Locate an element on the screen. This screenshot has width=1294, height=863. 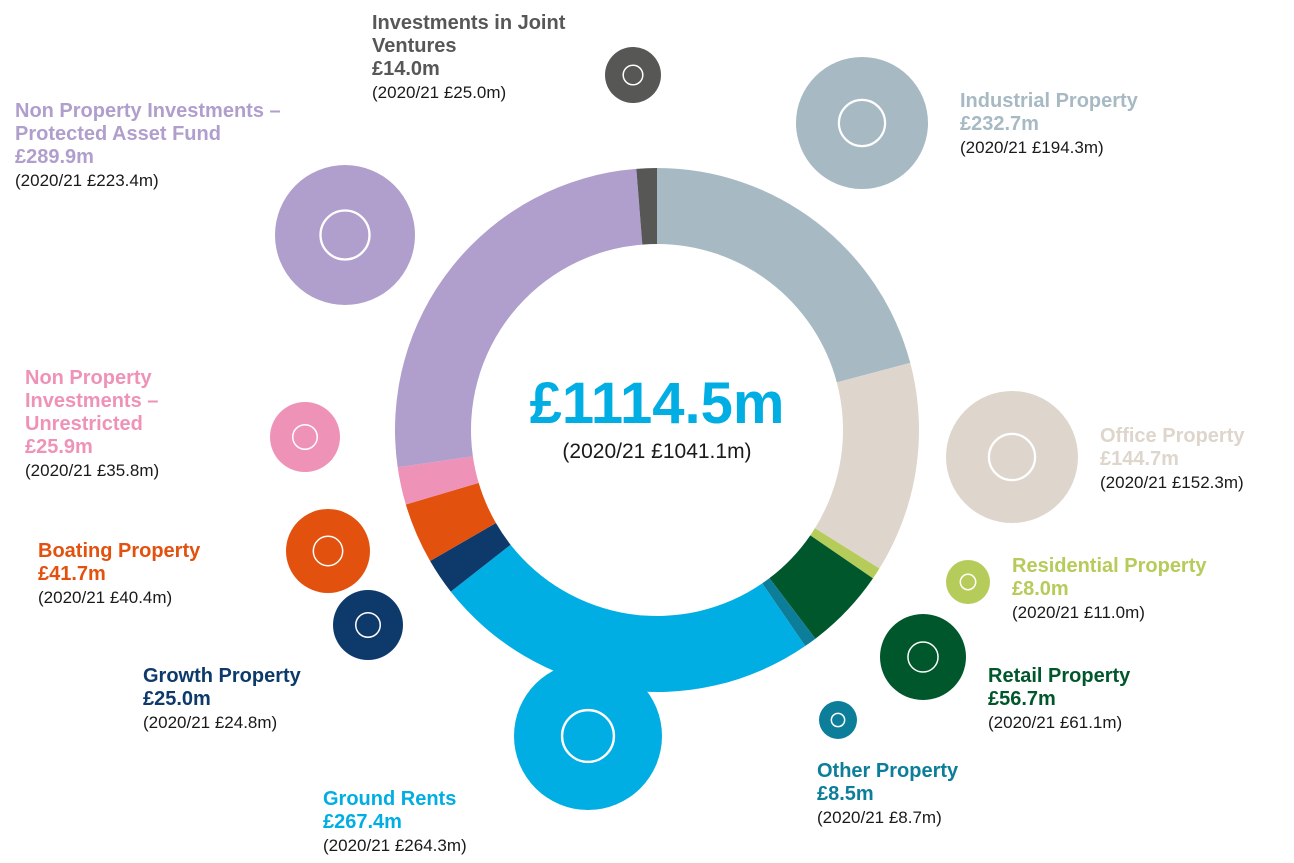
category-name: Investments in Joint Ventures is located at coordinates (469, 34).